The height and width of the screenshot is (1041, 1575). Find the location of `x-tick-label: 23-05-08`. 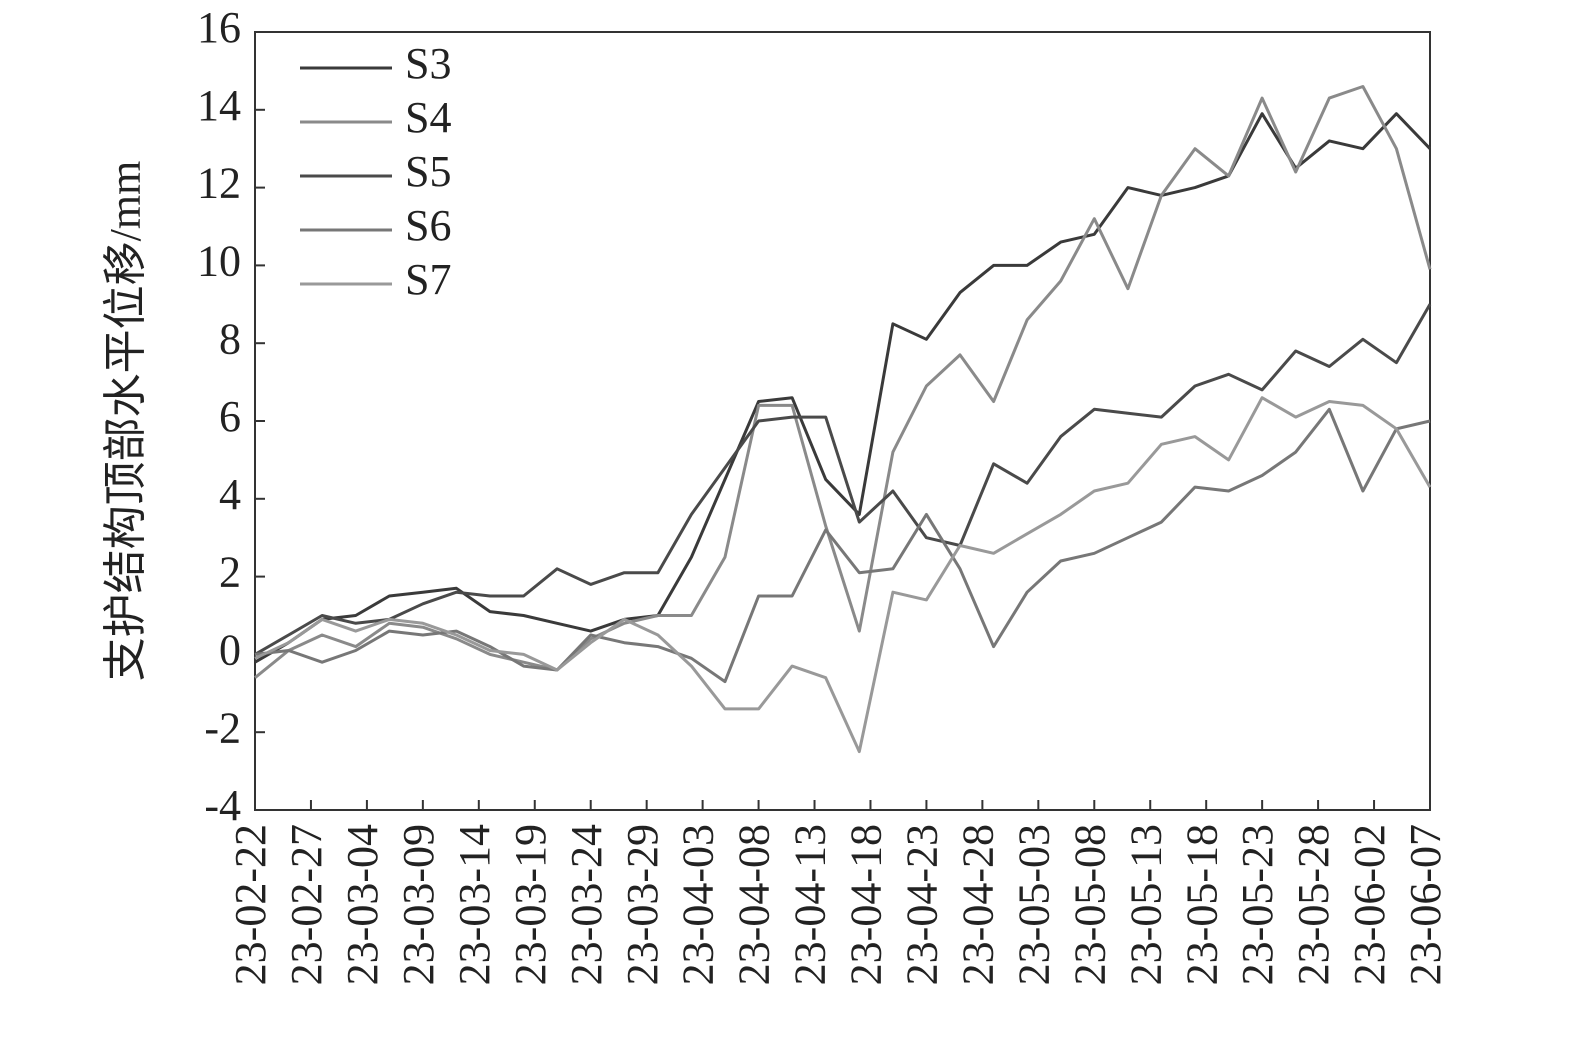

x-tick-label: 23-05-08 is located at coordinates (1089, 904).